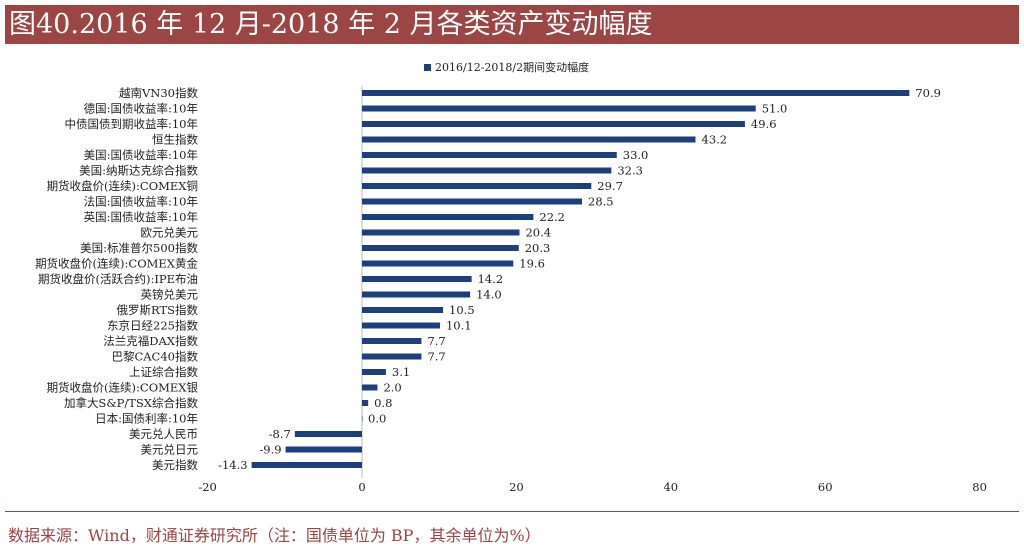 This screenshot has width=1024, height=554. I want to click on category-label: 越南VN30指数, so click(159, 93).